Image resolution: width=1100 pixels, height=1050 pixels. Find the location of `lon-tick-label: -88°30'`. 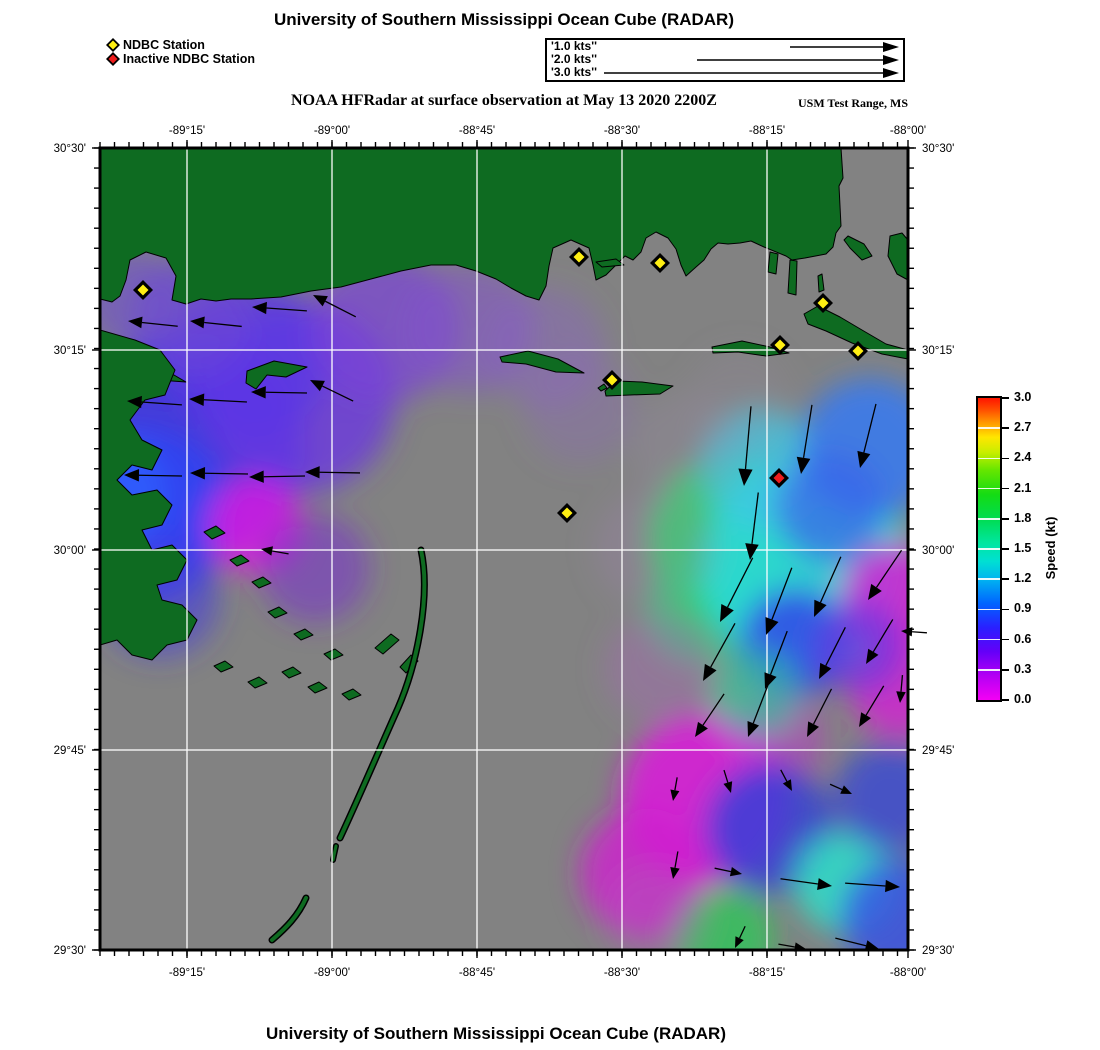

lon-tick-label: -88°30' is located at coordinates (622, 131).